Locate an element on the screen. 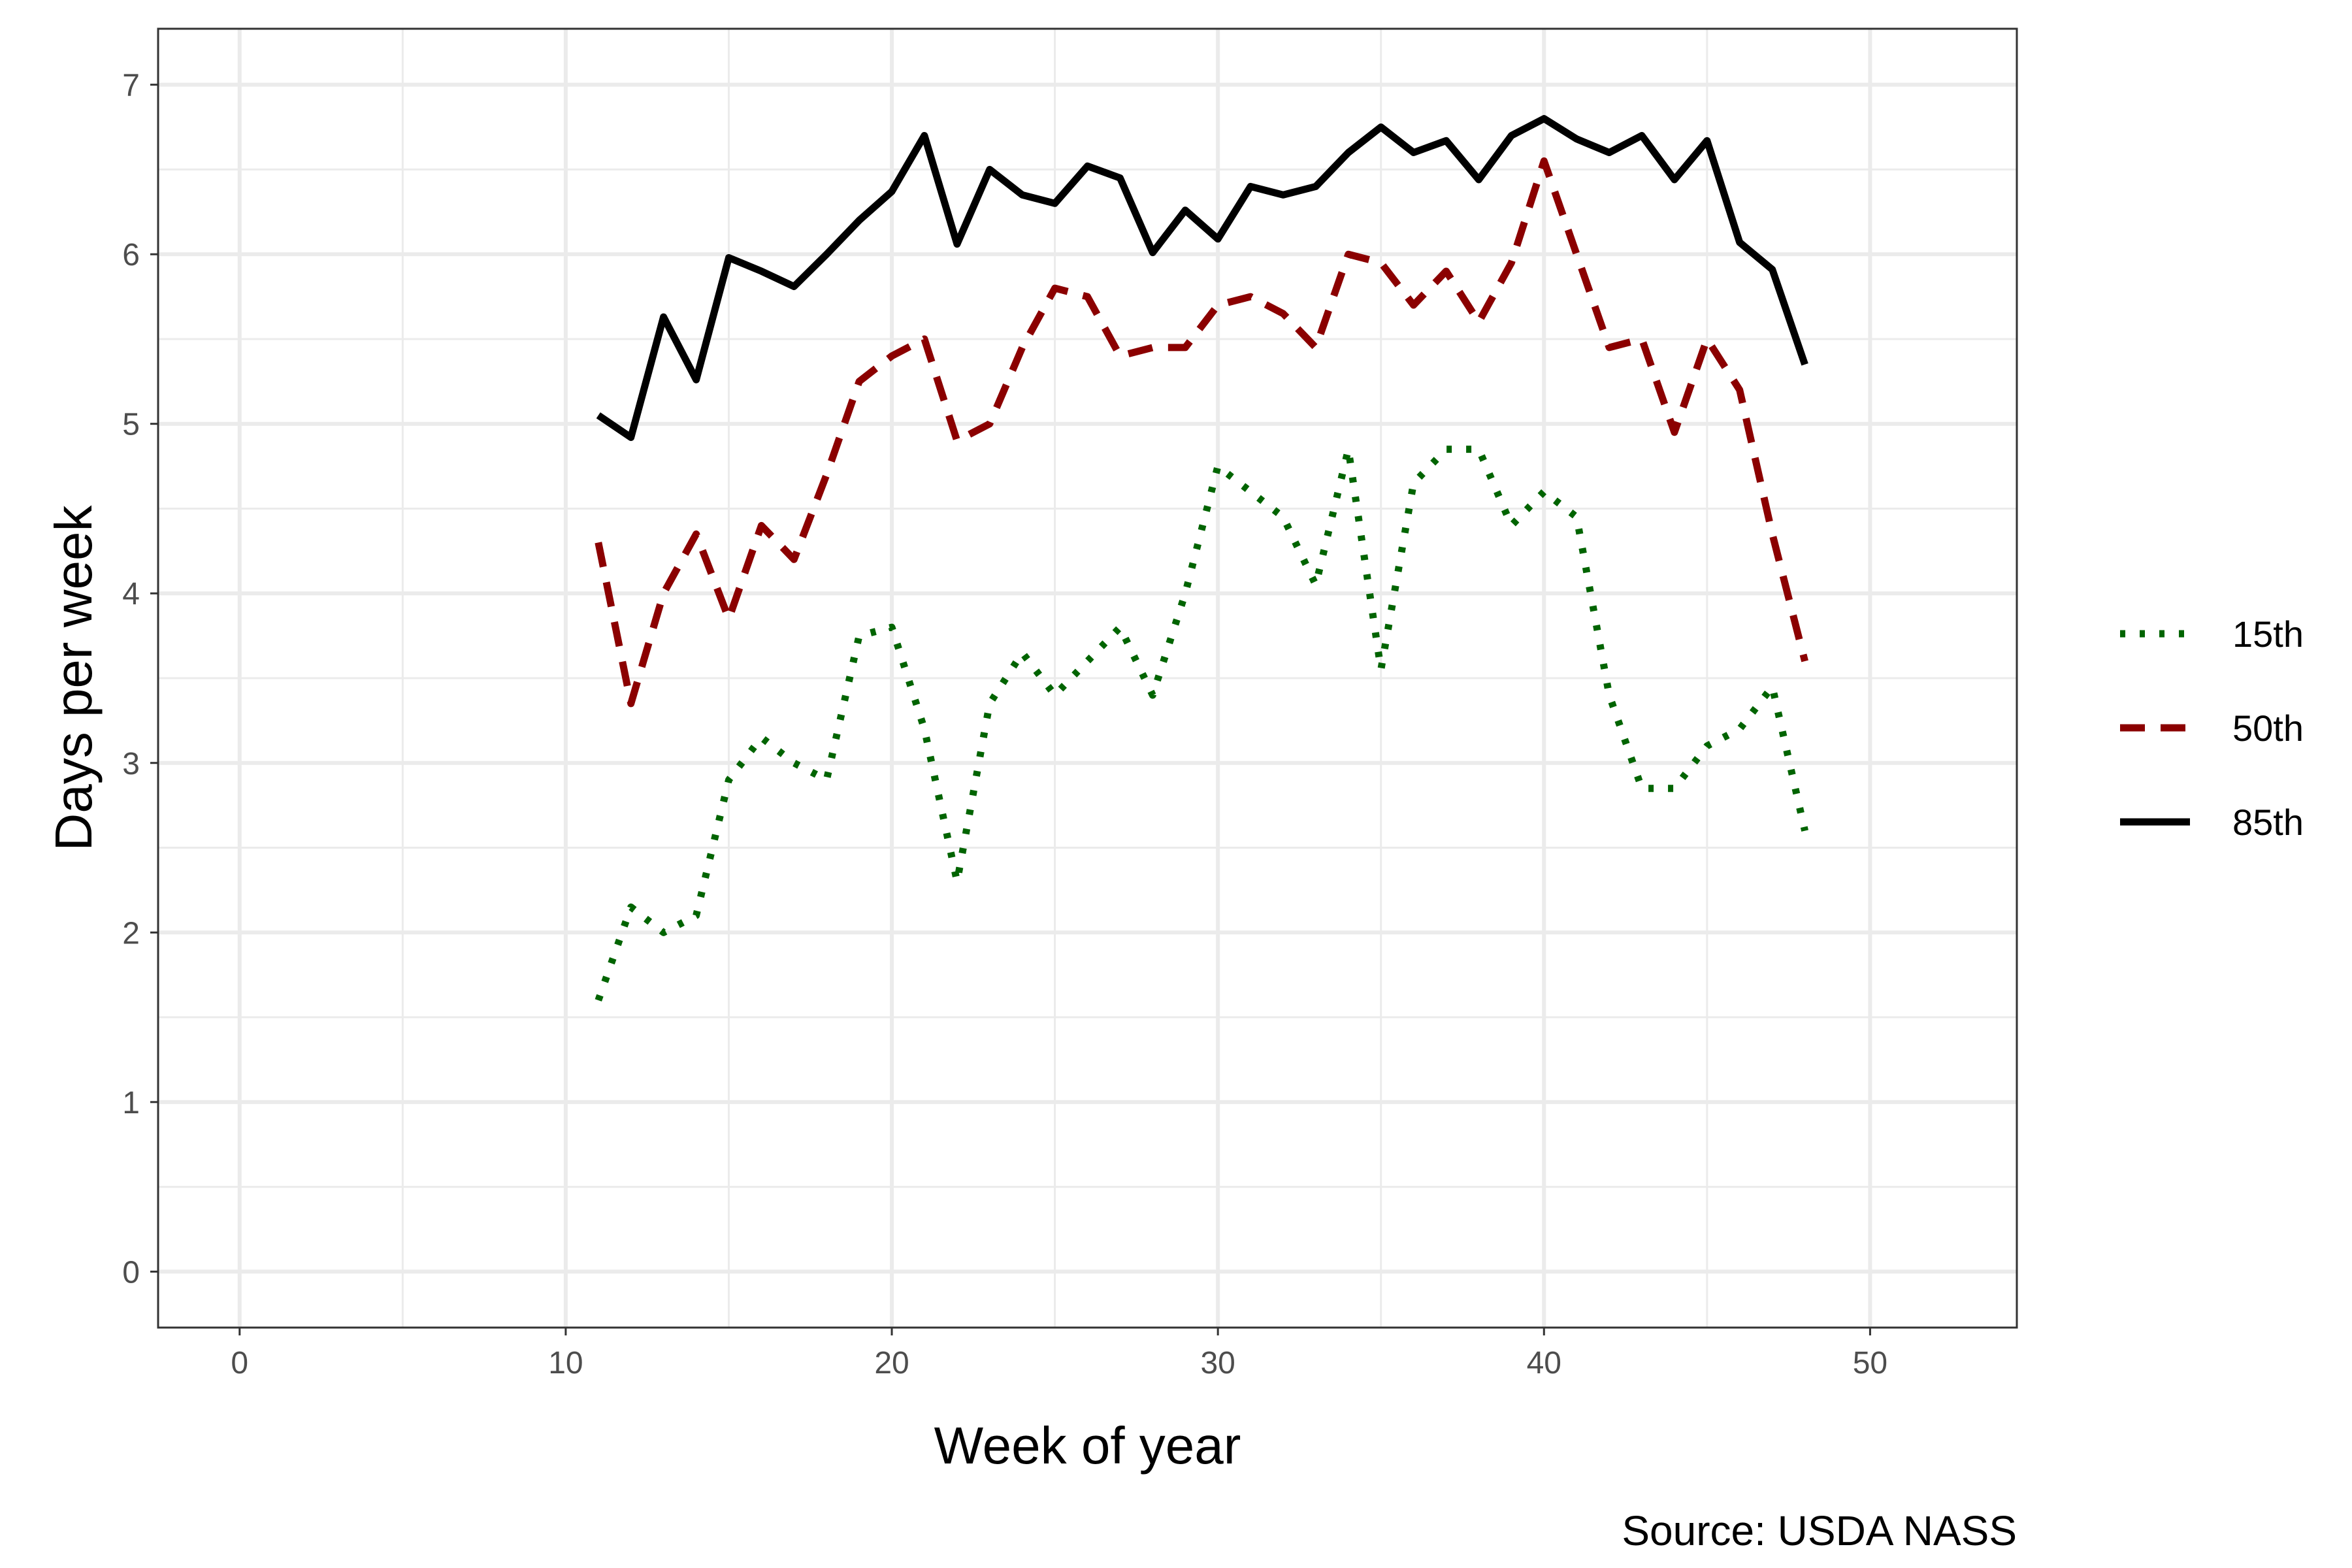 This screenshot has height=1568, width=2352. x-tick-label: 20 is located at coordinates (891, 1363).